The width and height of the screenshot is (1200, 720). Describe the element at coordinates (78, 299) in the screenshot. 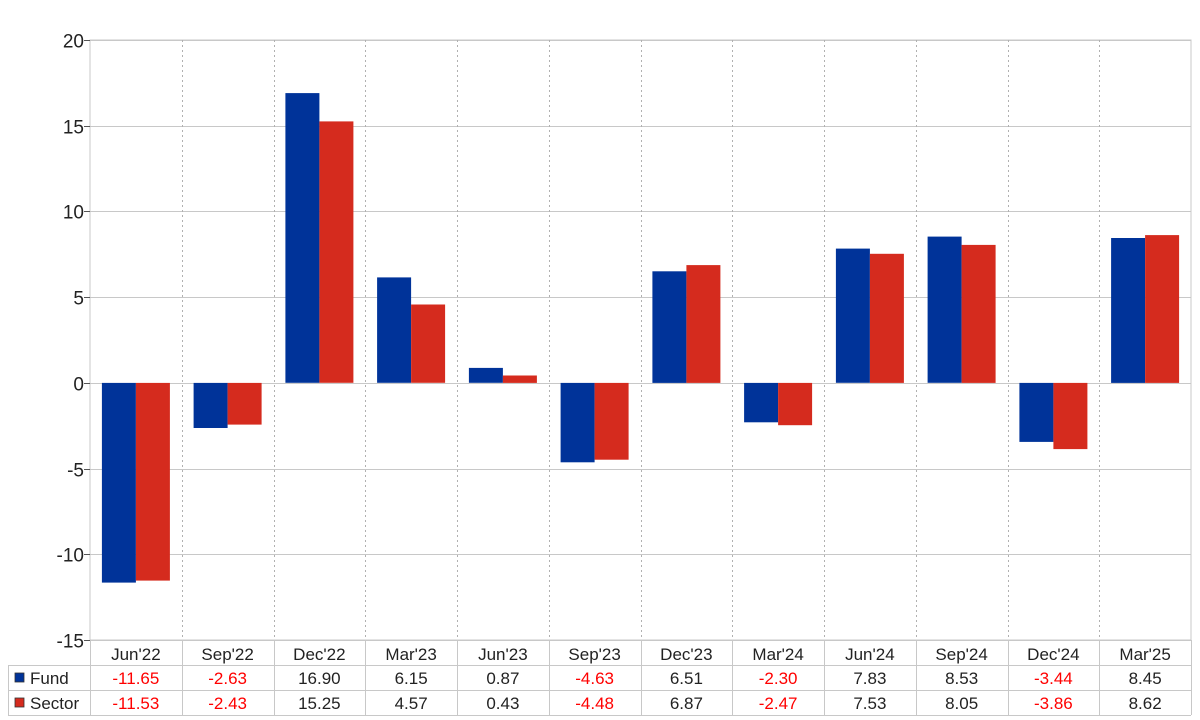

I see `y-tick-label: 5` at that location.